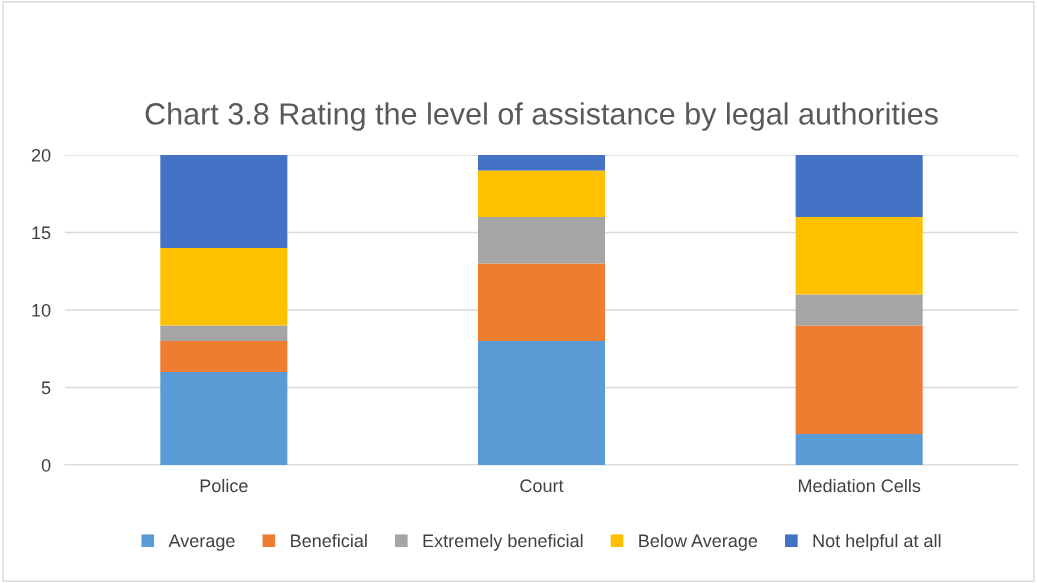  Describe the element at coordinates (329, 540) in the screenshot. I see `legend-label: Beneficial` at that location.